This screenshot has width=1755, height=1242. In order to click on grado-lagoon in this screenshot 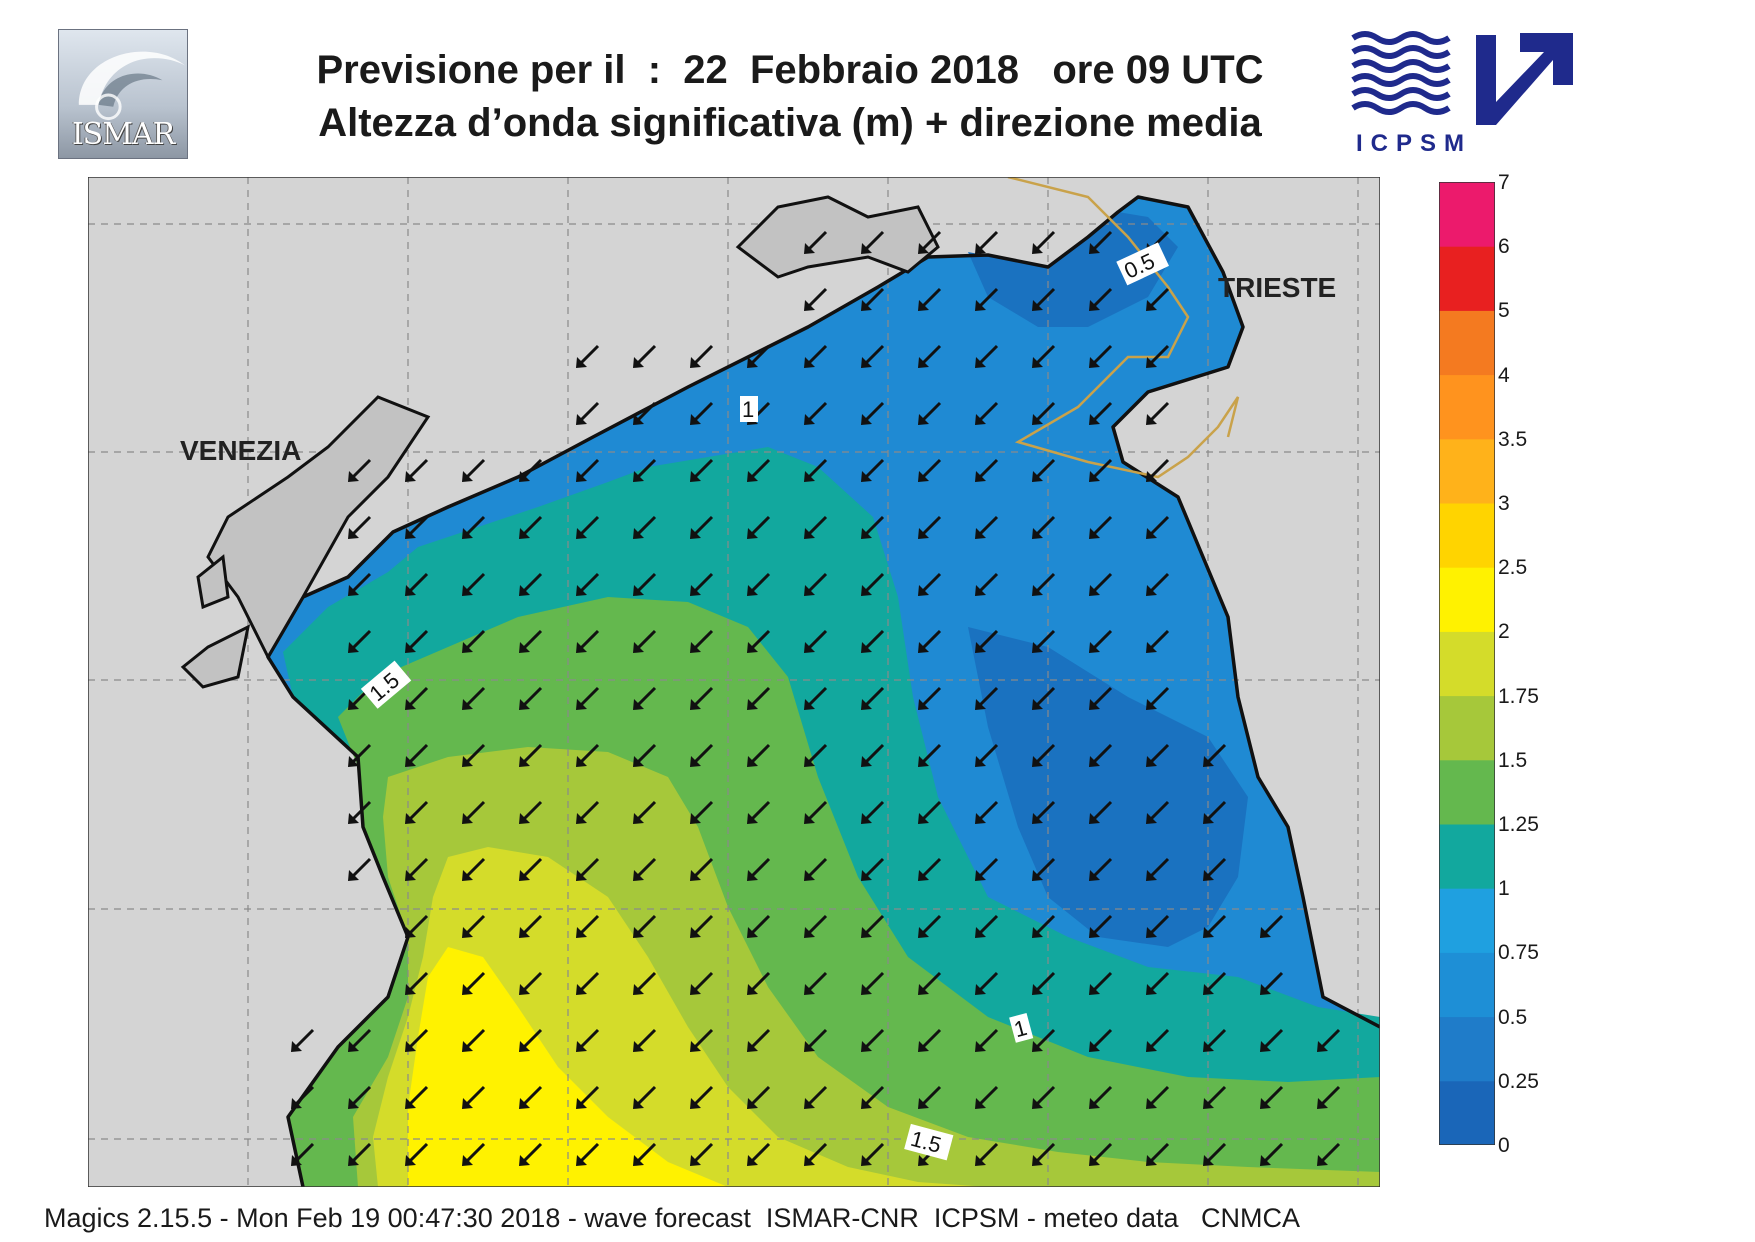, I will do `click(837, 237)`.